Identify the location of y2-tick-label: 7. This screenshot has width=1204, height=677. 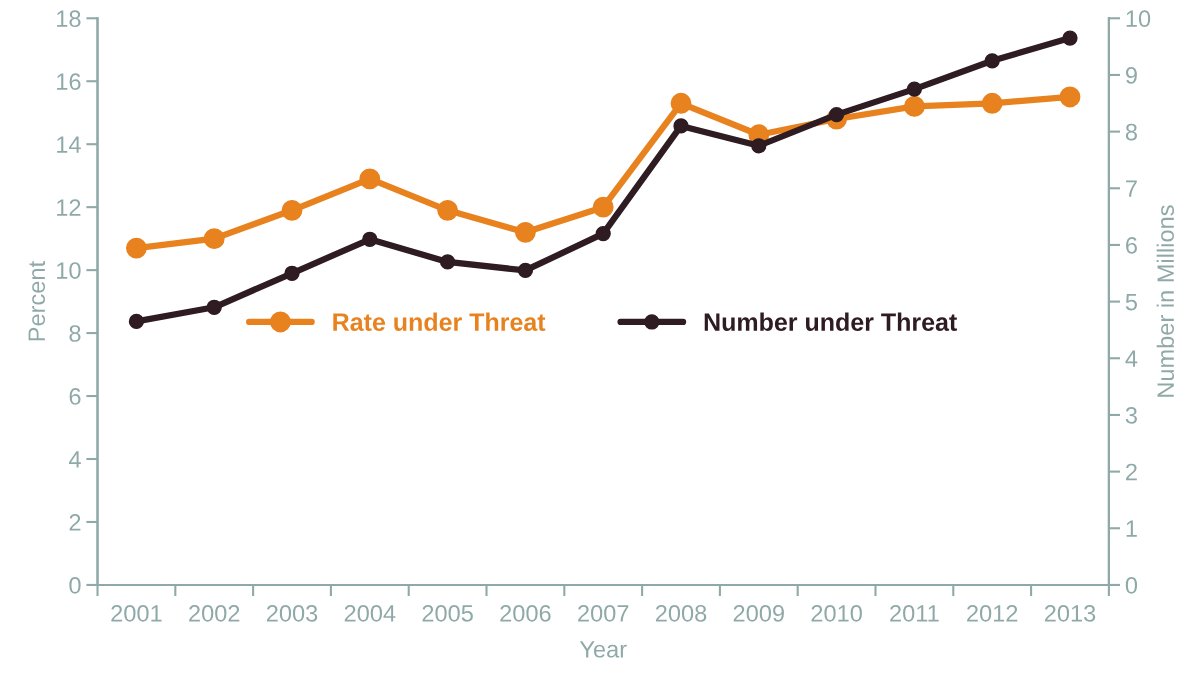
(1131, 188).